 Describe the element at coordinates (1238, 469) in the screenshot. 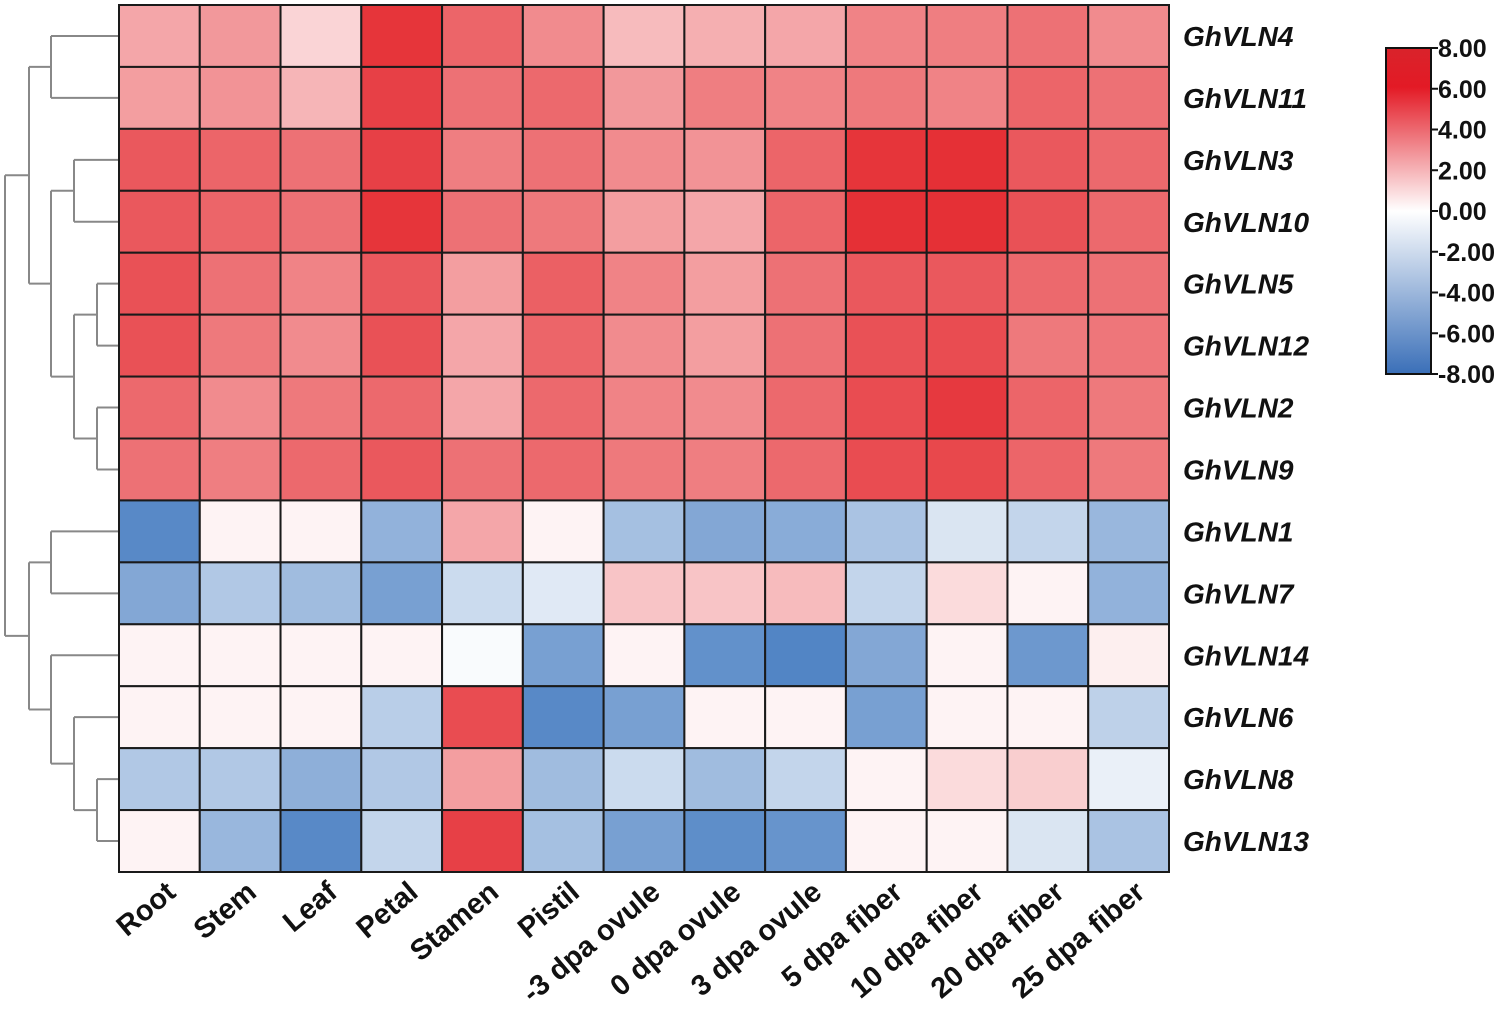

I see `row-label: GhVLN9` at that location.